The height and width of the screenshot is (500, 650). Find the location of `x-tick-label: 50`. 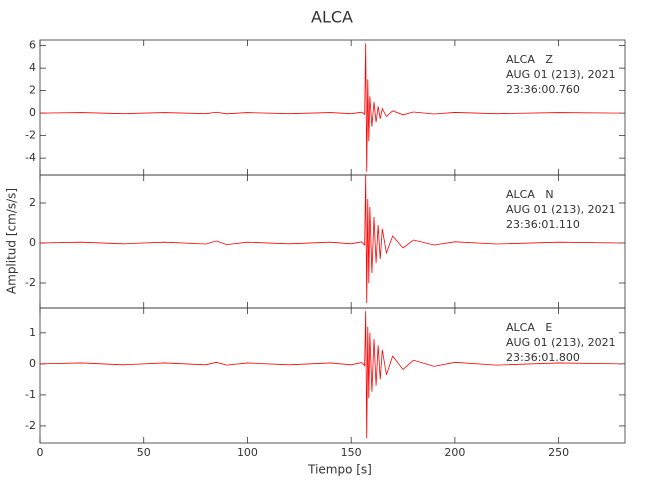

x-tick-label: 50 is located at coordinates (144, 452).